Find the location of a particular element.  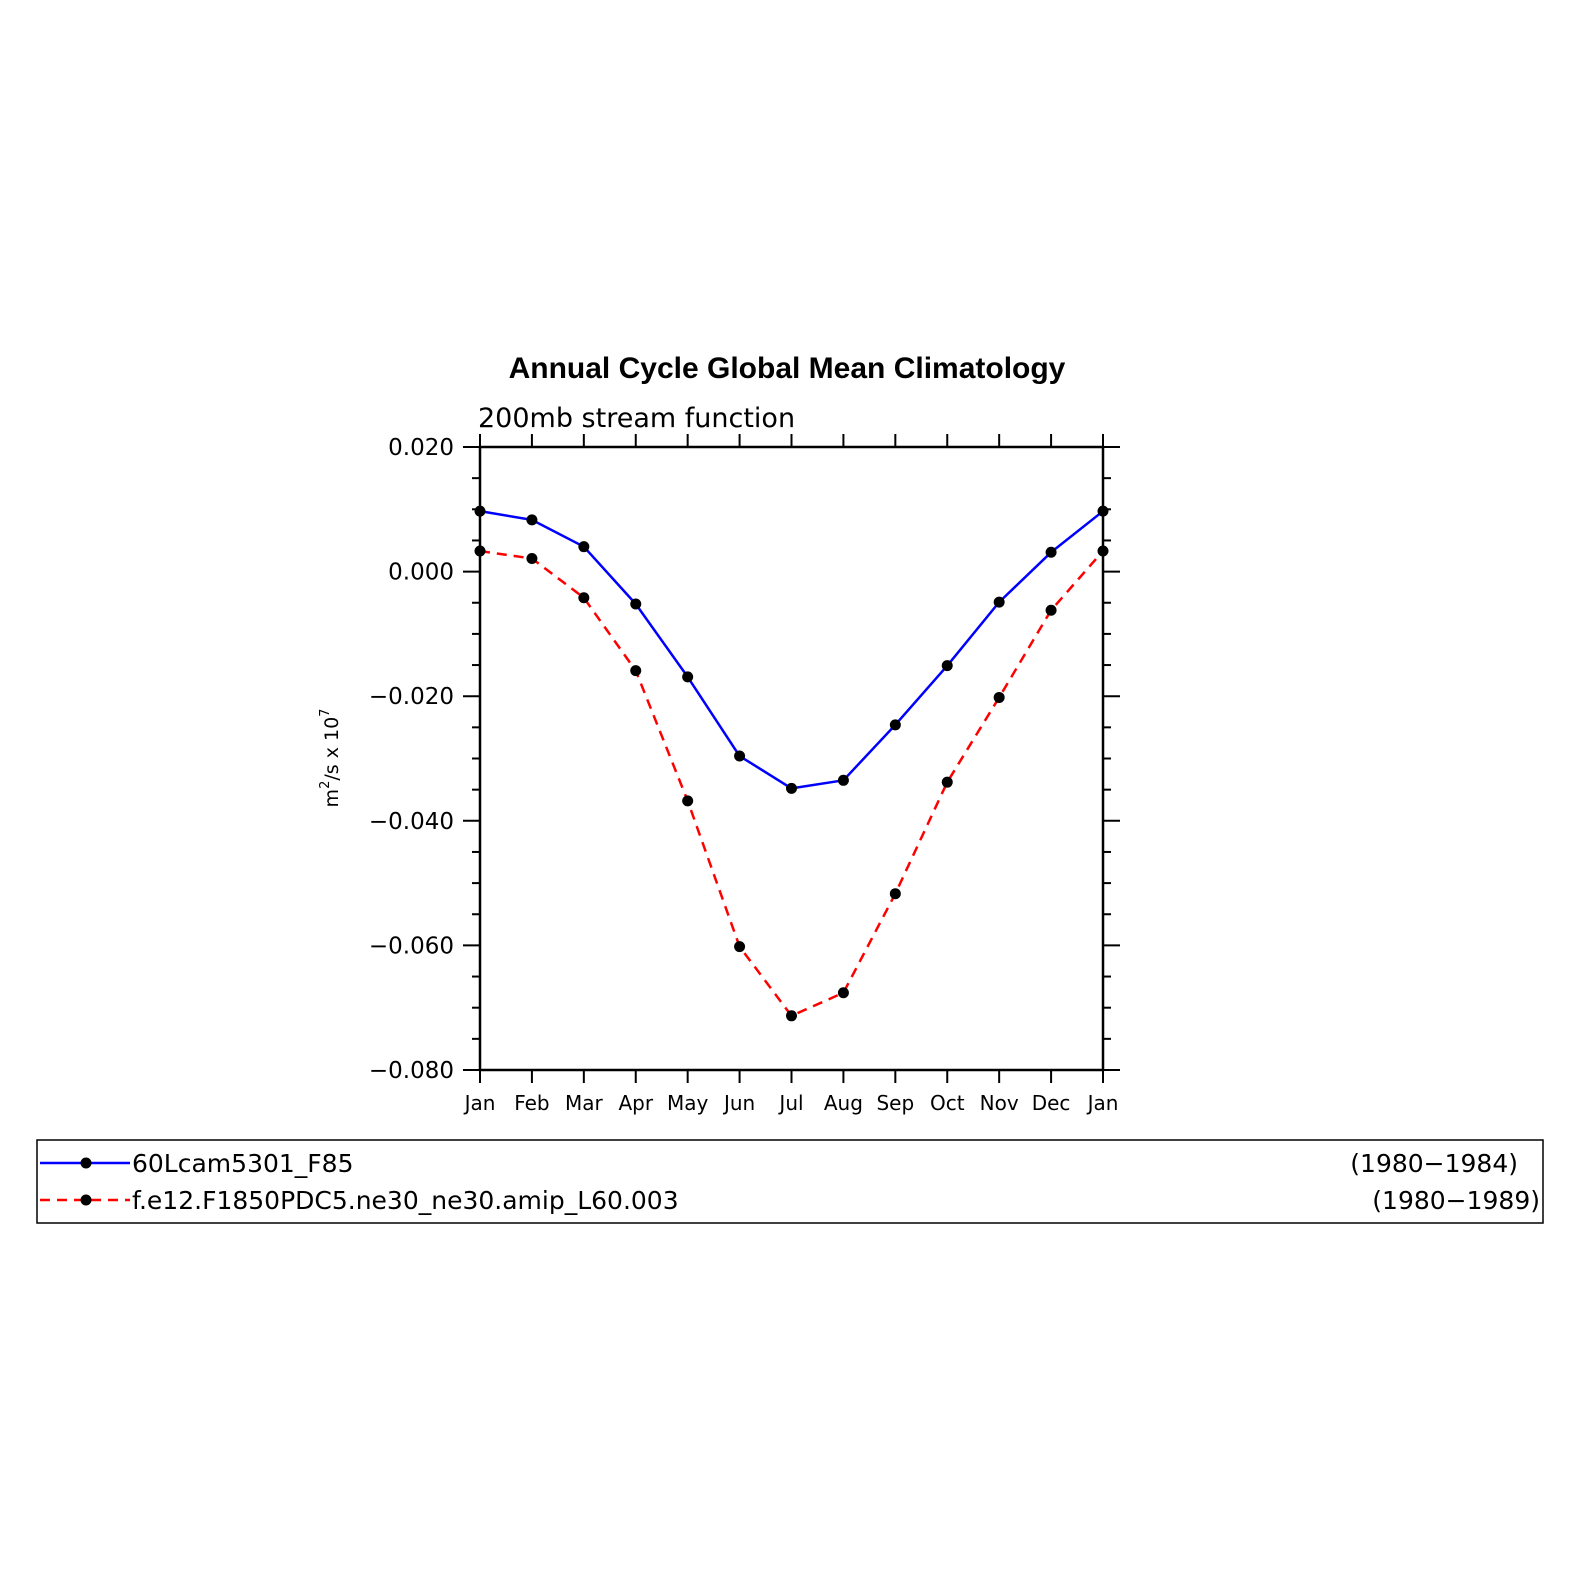

x-tick-label: Apr is located at coordinates (635, 1103).